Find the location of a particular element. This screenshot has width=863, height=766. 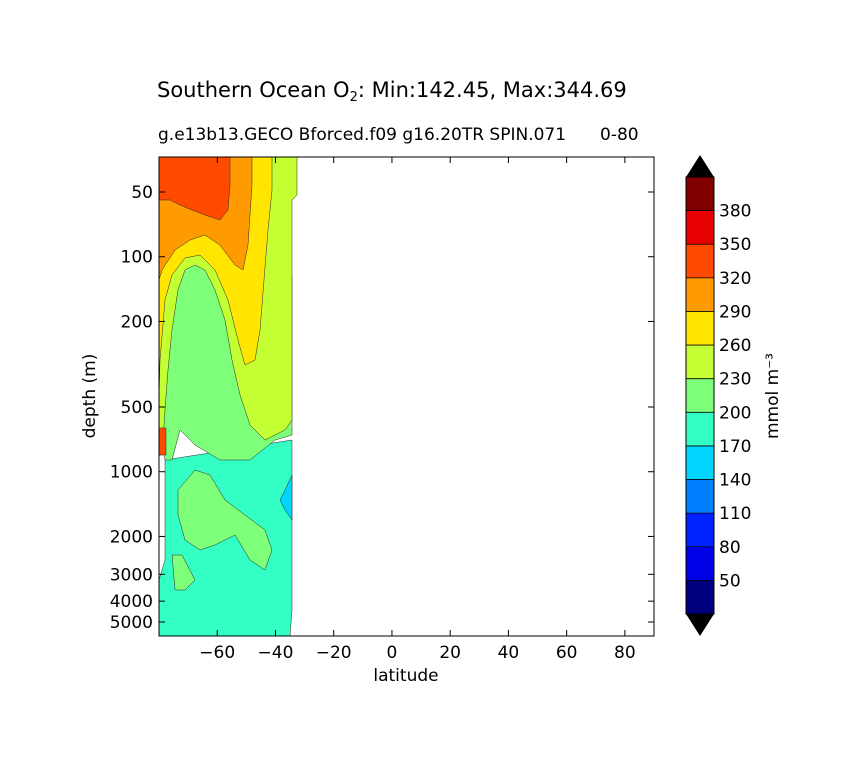

y-tick-label: 100 is located at coordinates (137, 258).